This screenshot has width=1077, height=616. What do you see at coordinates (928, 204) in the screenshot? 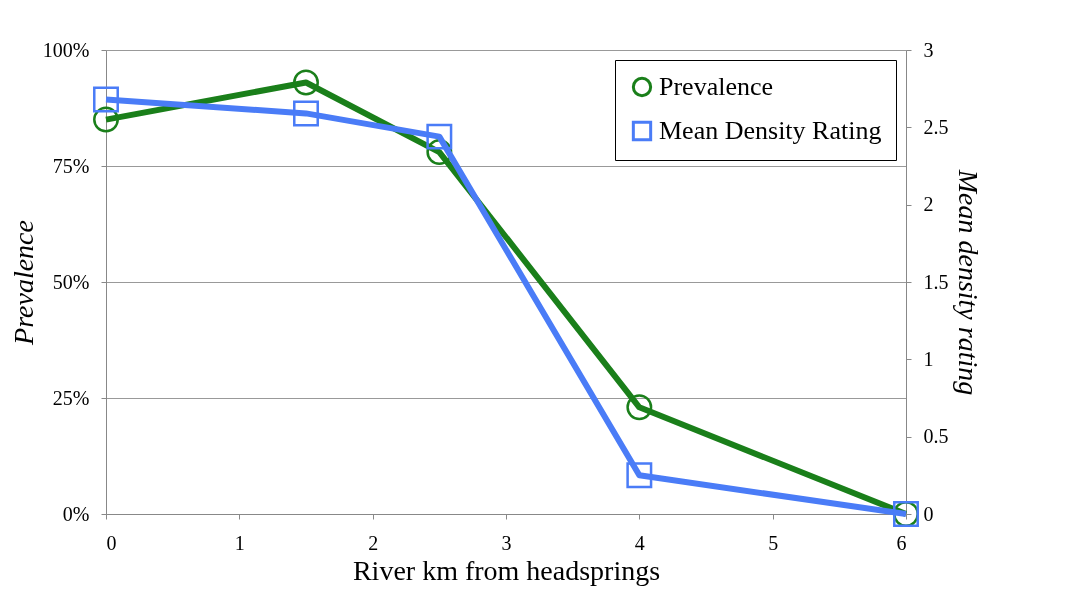
I see `y2-tick-label: 2` at bounding box center [928, 204].